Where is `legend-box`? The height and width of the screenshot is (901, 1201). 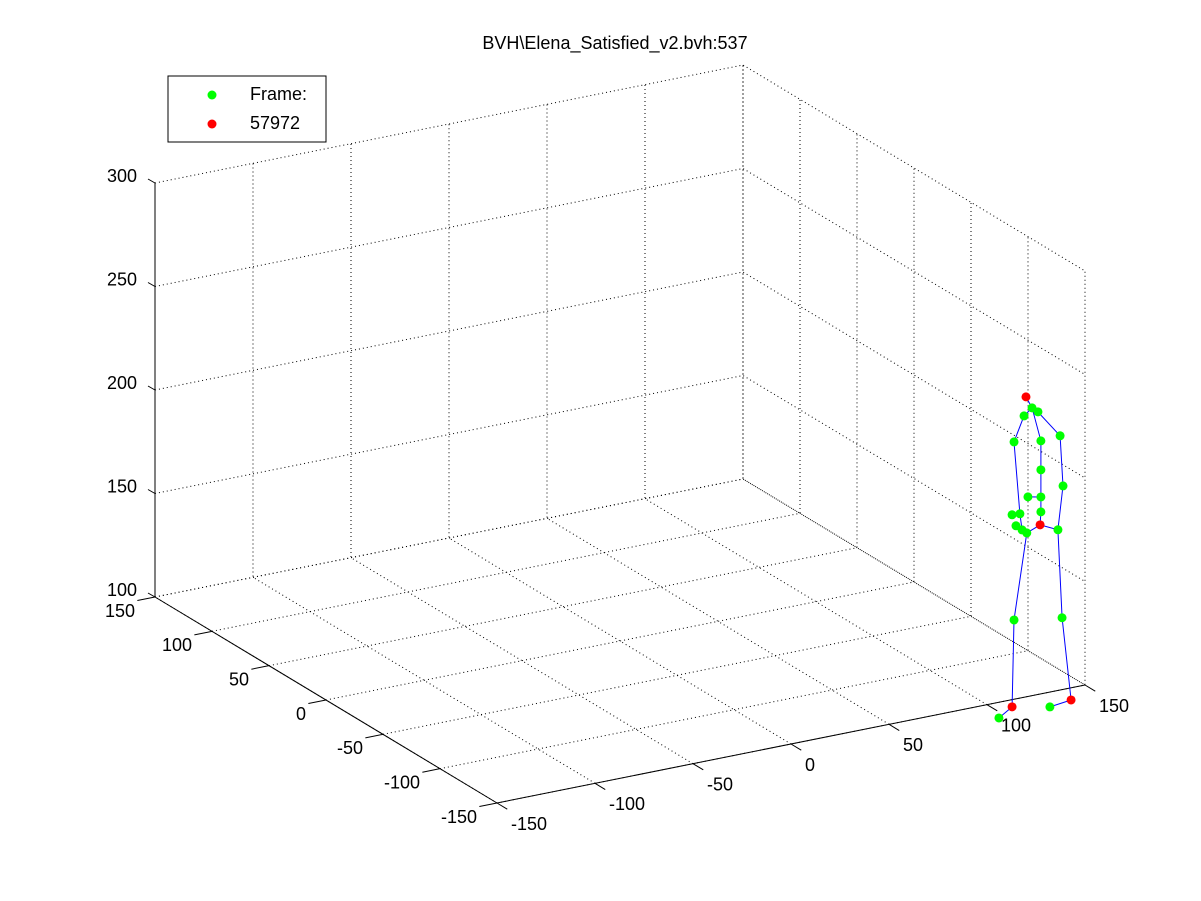 legend-box is located at coordinates (247, 109).